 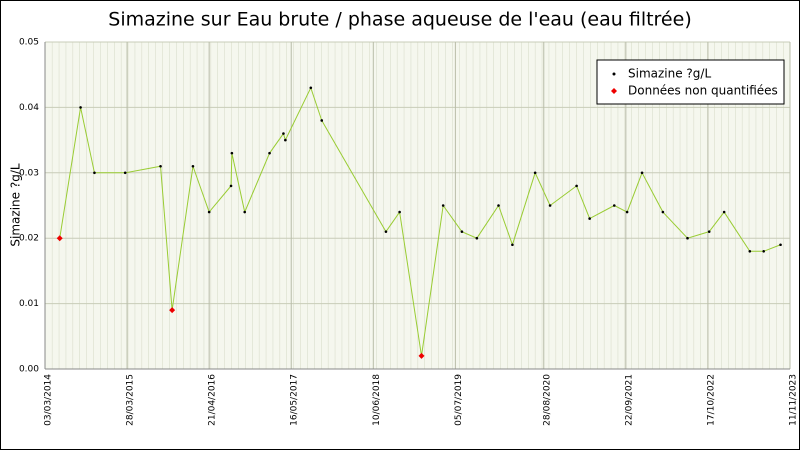 I want to click on legend-label: Simazine ?g/L, so click(x=669, y=74).